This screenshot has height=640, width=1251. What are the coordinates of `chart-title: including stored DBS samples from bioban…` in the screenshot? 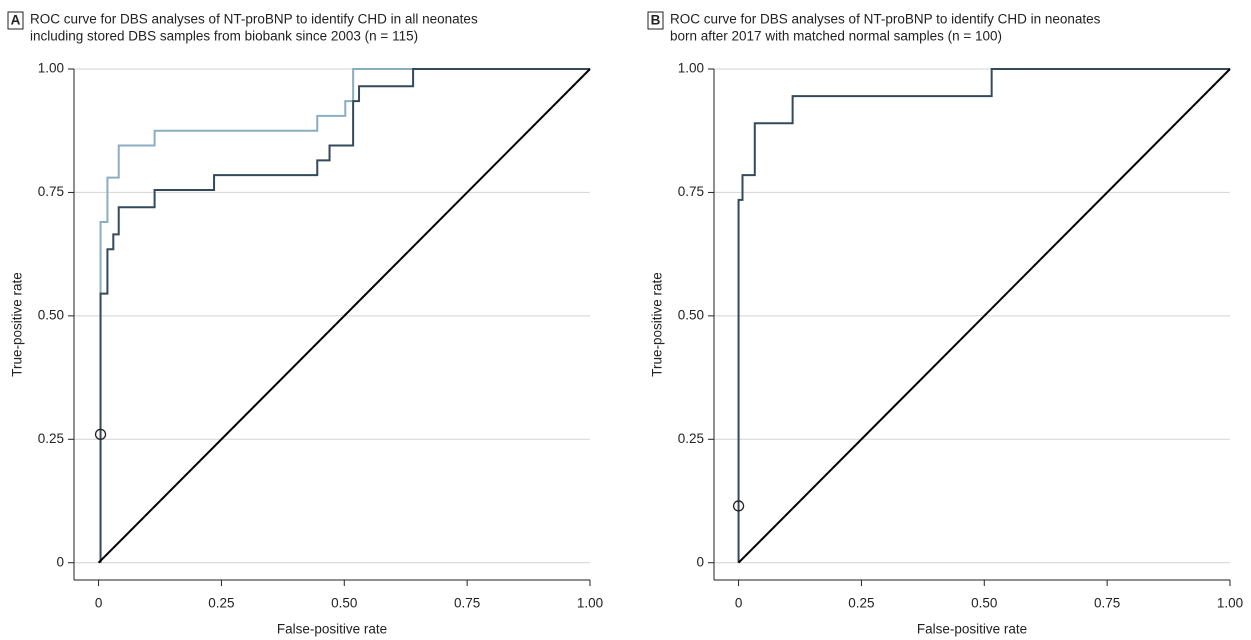 It's located at (224, 36).